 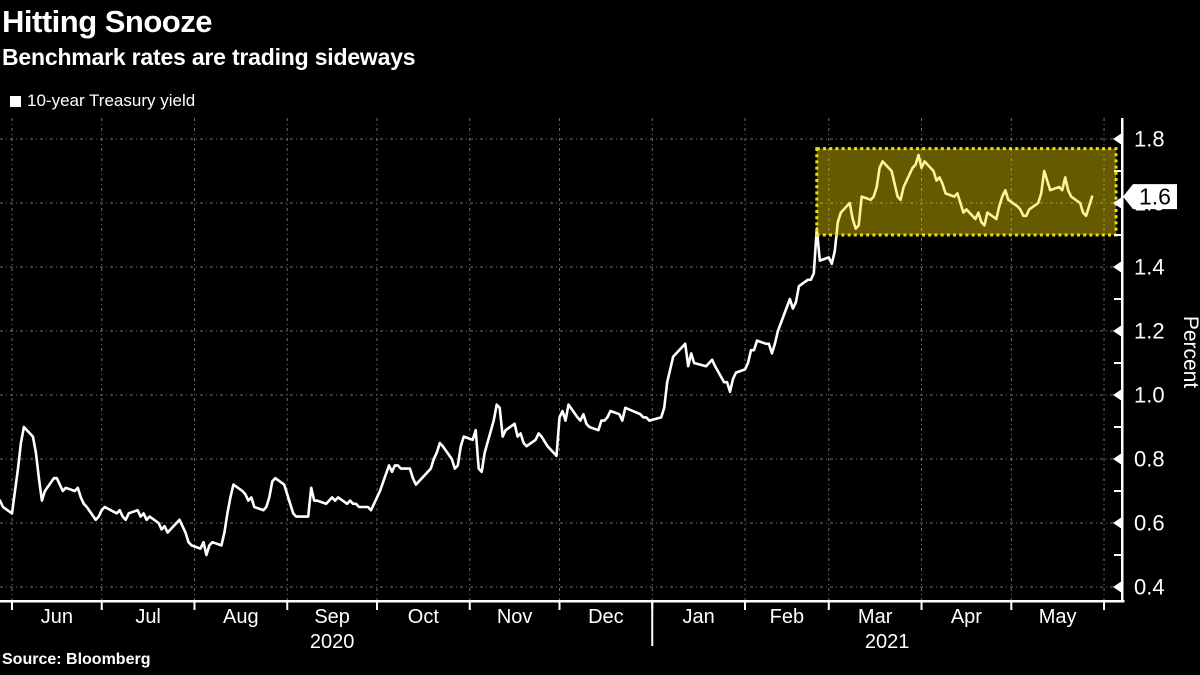 What do you see at coordinates (1149, 267) in the screenshot?
I see `y-tick-label: 1.4` at bounding box center [1149, 267].